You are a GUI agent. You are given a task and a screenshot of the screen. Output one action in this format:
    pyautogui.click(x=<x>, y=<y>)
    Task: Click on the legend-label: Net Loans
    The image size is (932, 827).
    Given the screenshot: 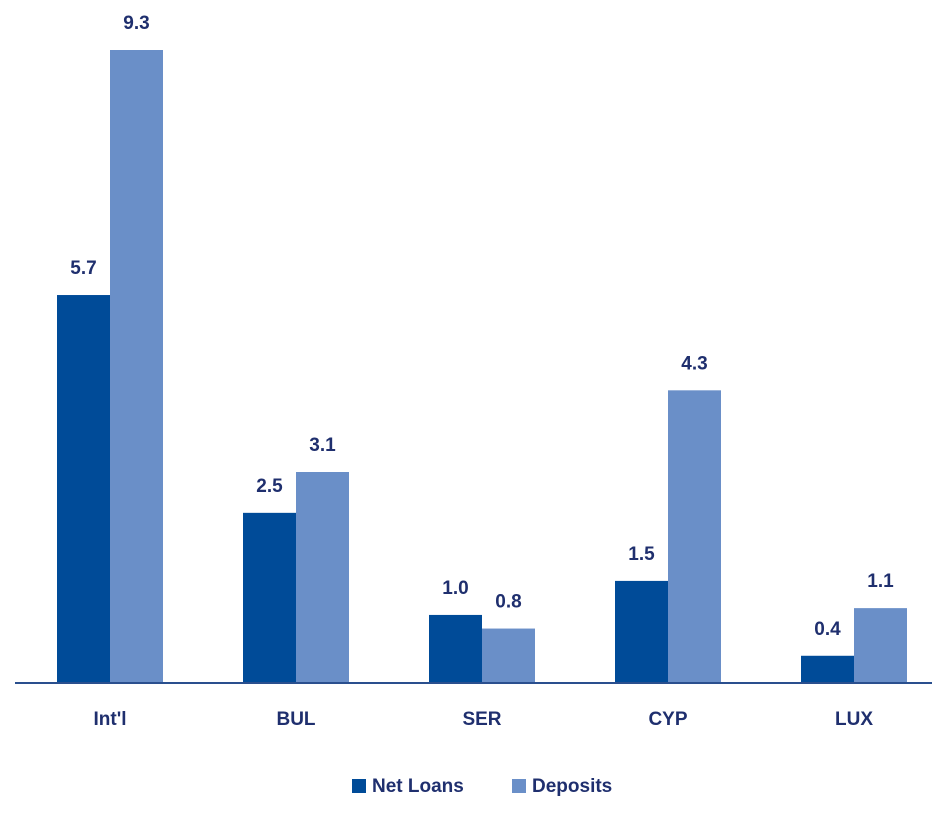 What is the action you would take?
    pyautogui.click(x=418, y=786)
    